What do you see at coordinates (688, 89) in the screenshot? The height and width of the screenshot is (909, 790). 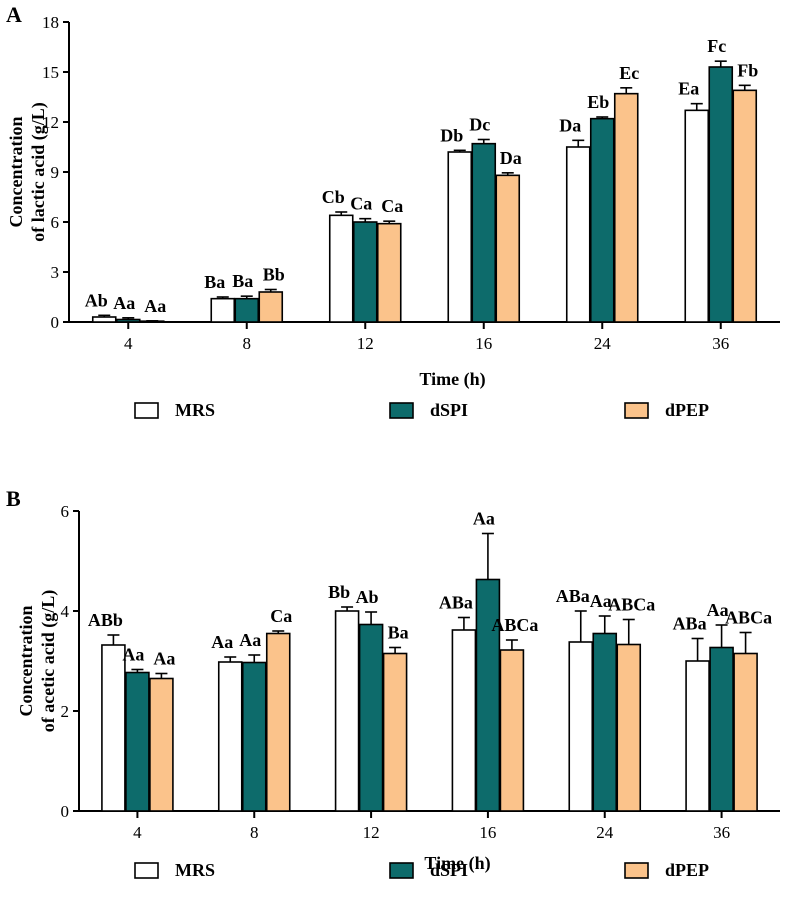 I see `significance-label: Ea` at bounding box center [688, 89].